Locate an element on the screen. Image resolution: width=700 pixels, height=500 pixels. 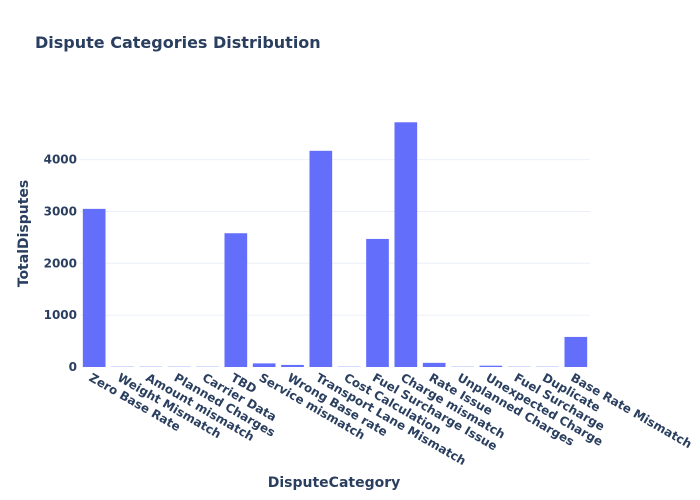
y-tick-label: 4000 is located at coordinates (60, 160).